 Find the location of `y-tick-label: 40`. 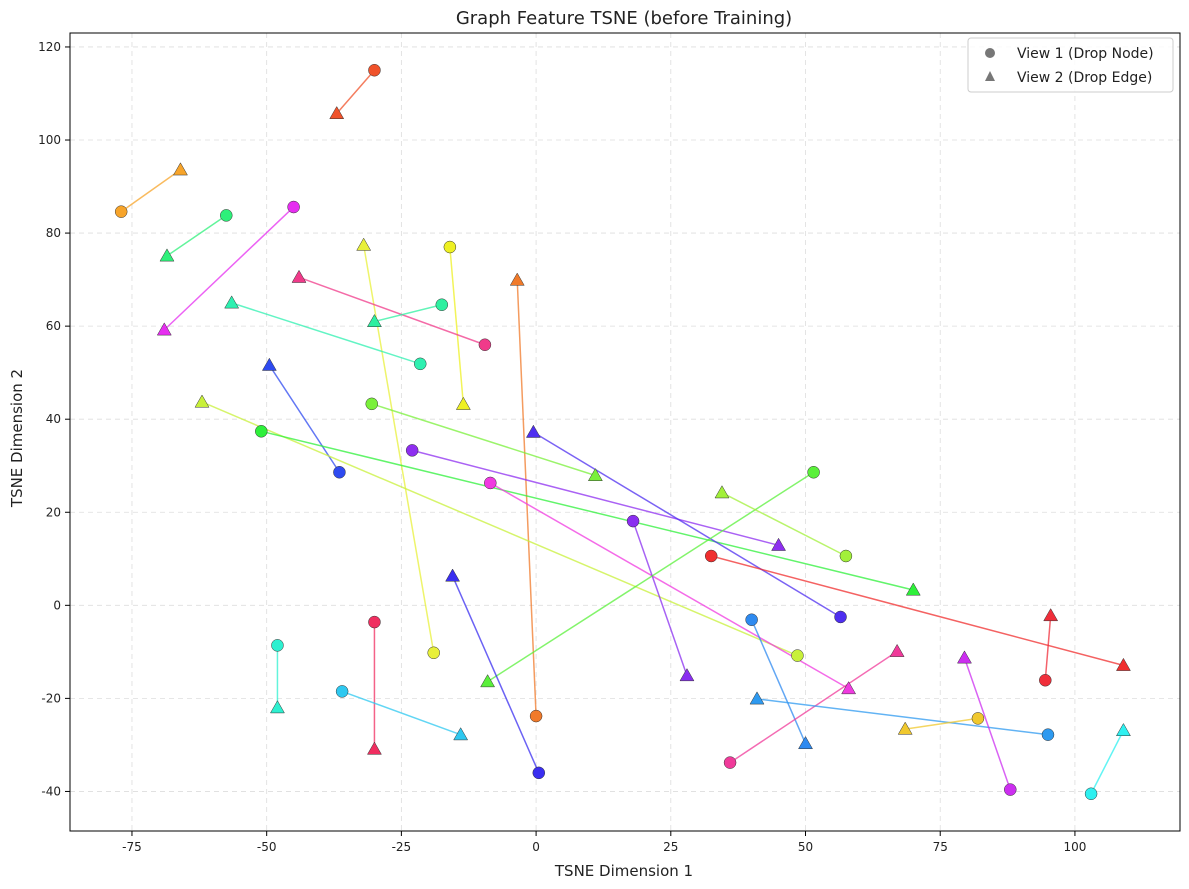

y-tick-label: 40 is located at coordinates (53, 419).